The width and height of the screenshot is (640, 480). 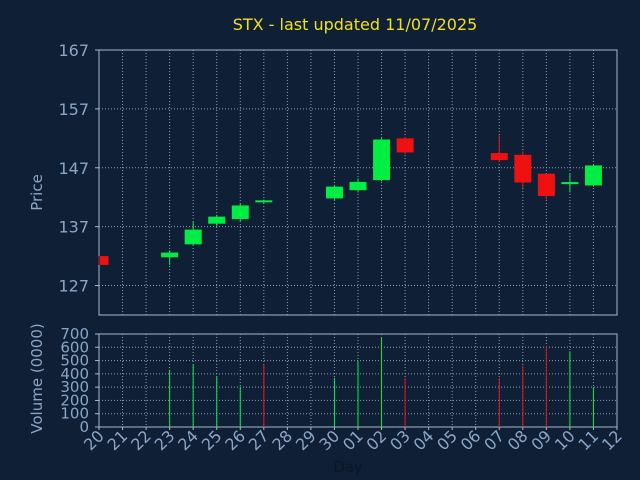 What do you see at coordinates (74, 361) in the screenshot?
I see `volume-tick-label: 500` at bounding box center [74, 361].